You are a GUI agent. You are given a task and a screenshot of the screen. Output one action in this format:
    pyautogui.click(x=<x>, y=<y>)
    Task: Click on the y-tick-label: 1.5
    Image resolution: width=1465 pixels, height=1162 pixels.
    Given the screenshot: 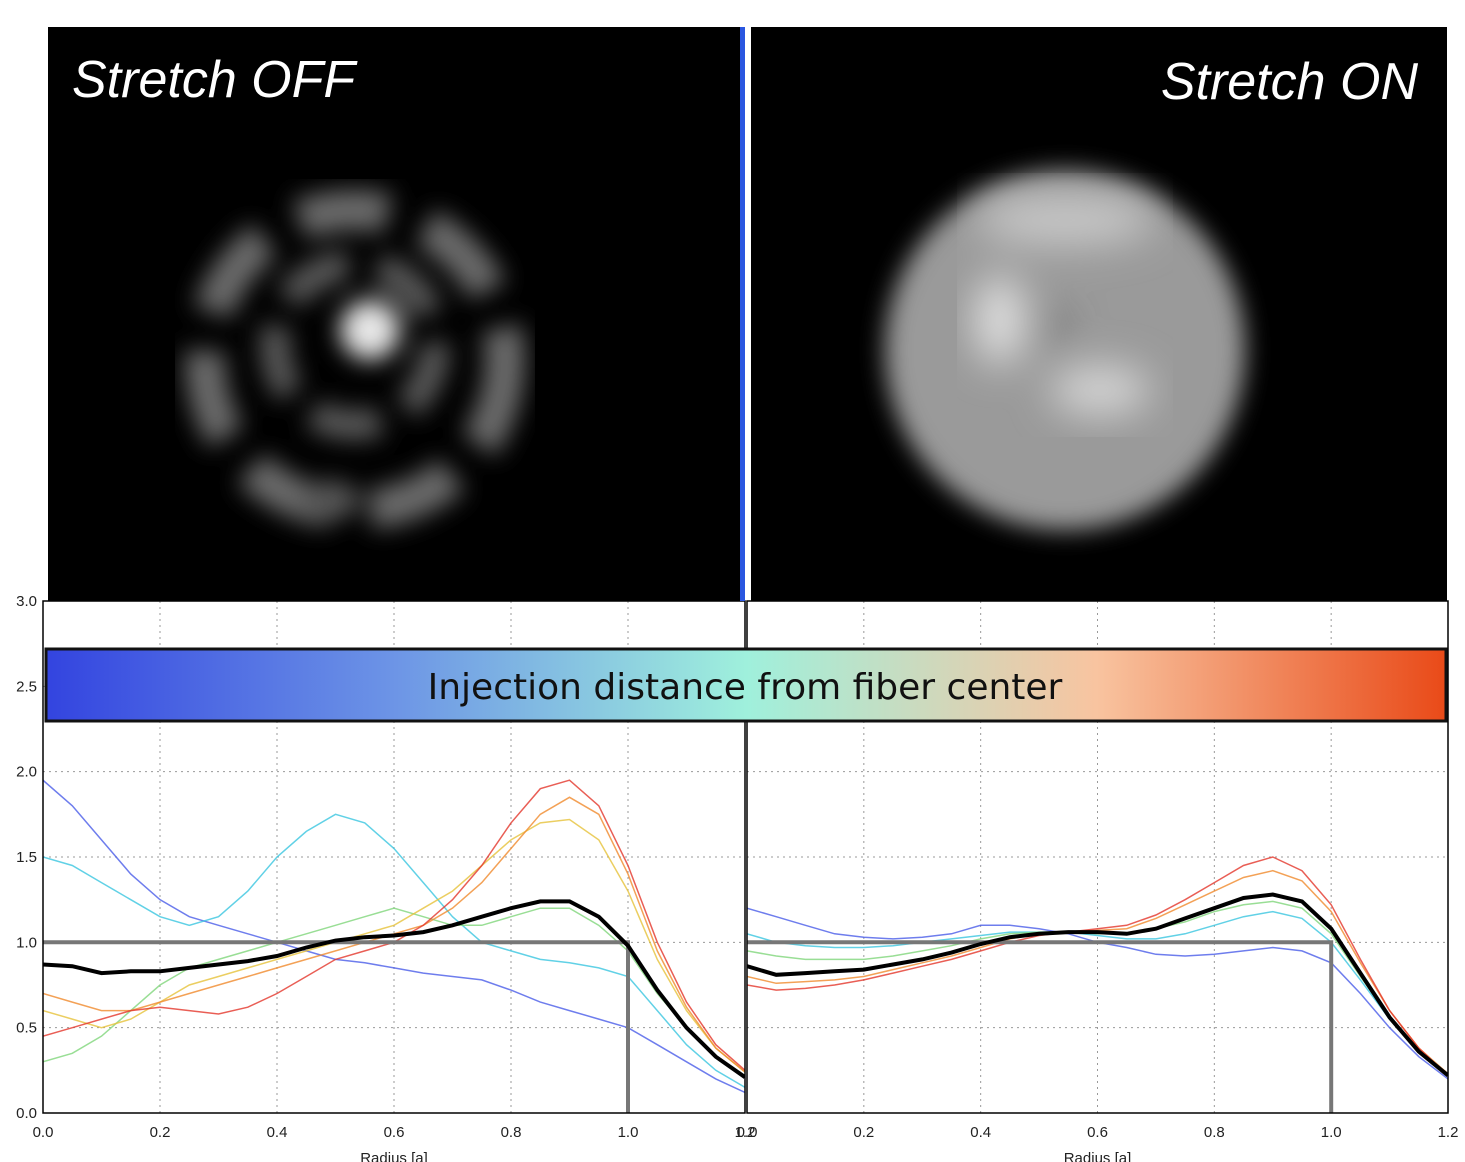 What is the action you would take?
    pyautogui.click(x=26, y=857)
    